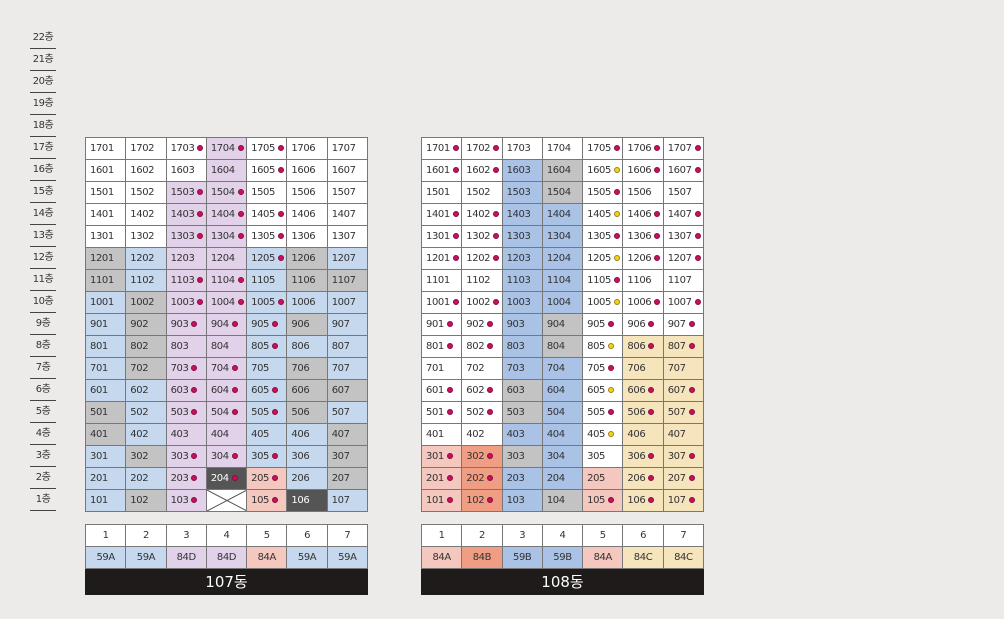 This screenshot has width=1004, height=619. I want to click on unit-cell: 1002, so click(146, 303).